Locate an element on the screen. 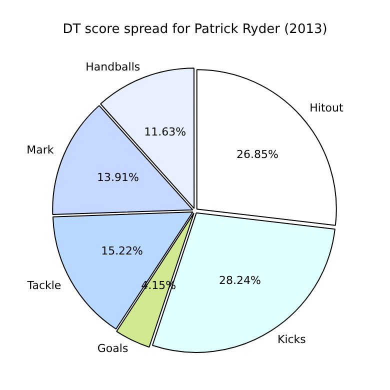  slice-label: Goals is located at coordinates (112, 348).